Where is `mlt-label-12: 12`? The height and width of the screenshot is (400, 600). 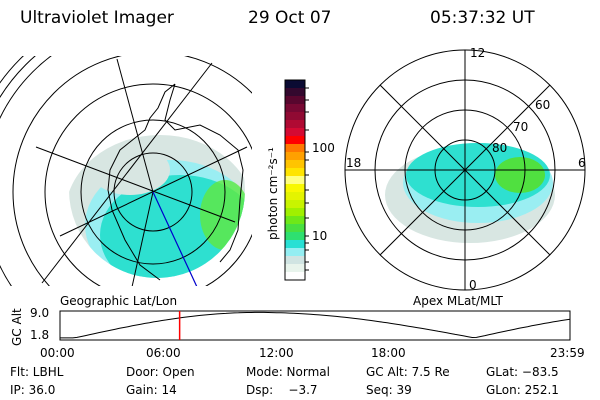 mlt-label-12: 12 is located at coordinates (478, 53).